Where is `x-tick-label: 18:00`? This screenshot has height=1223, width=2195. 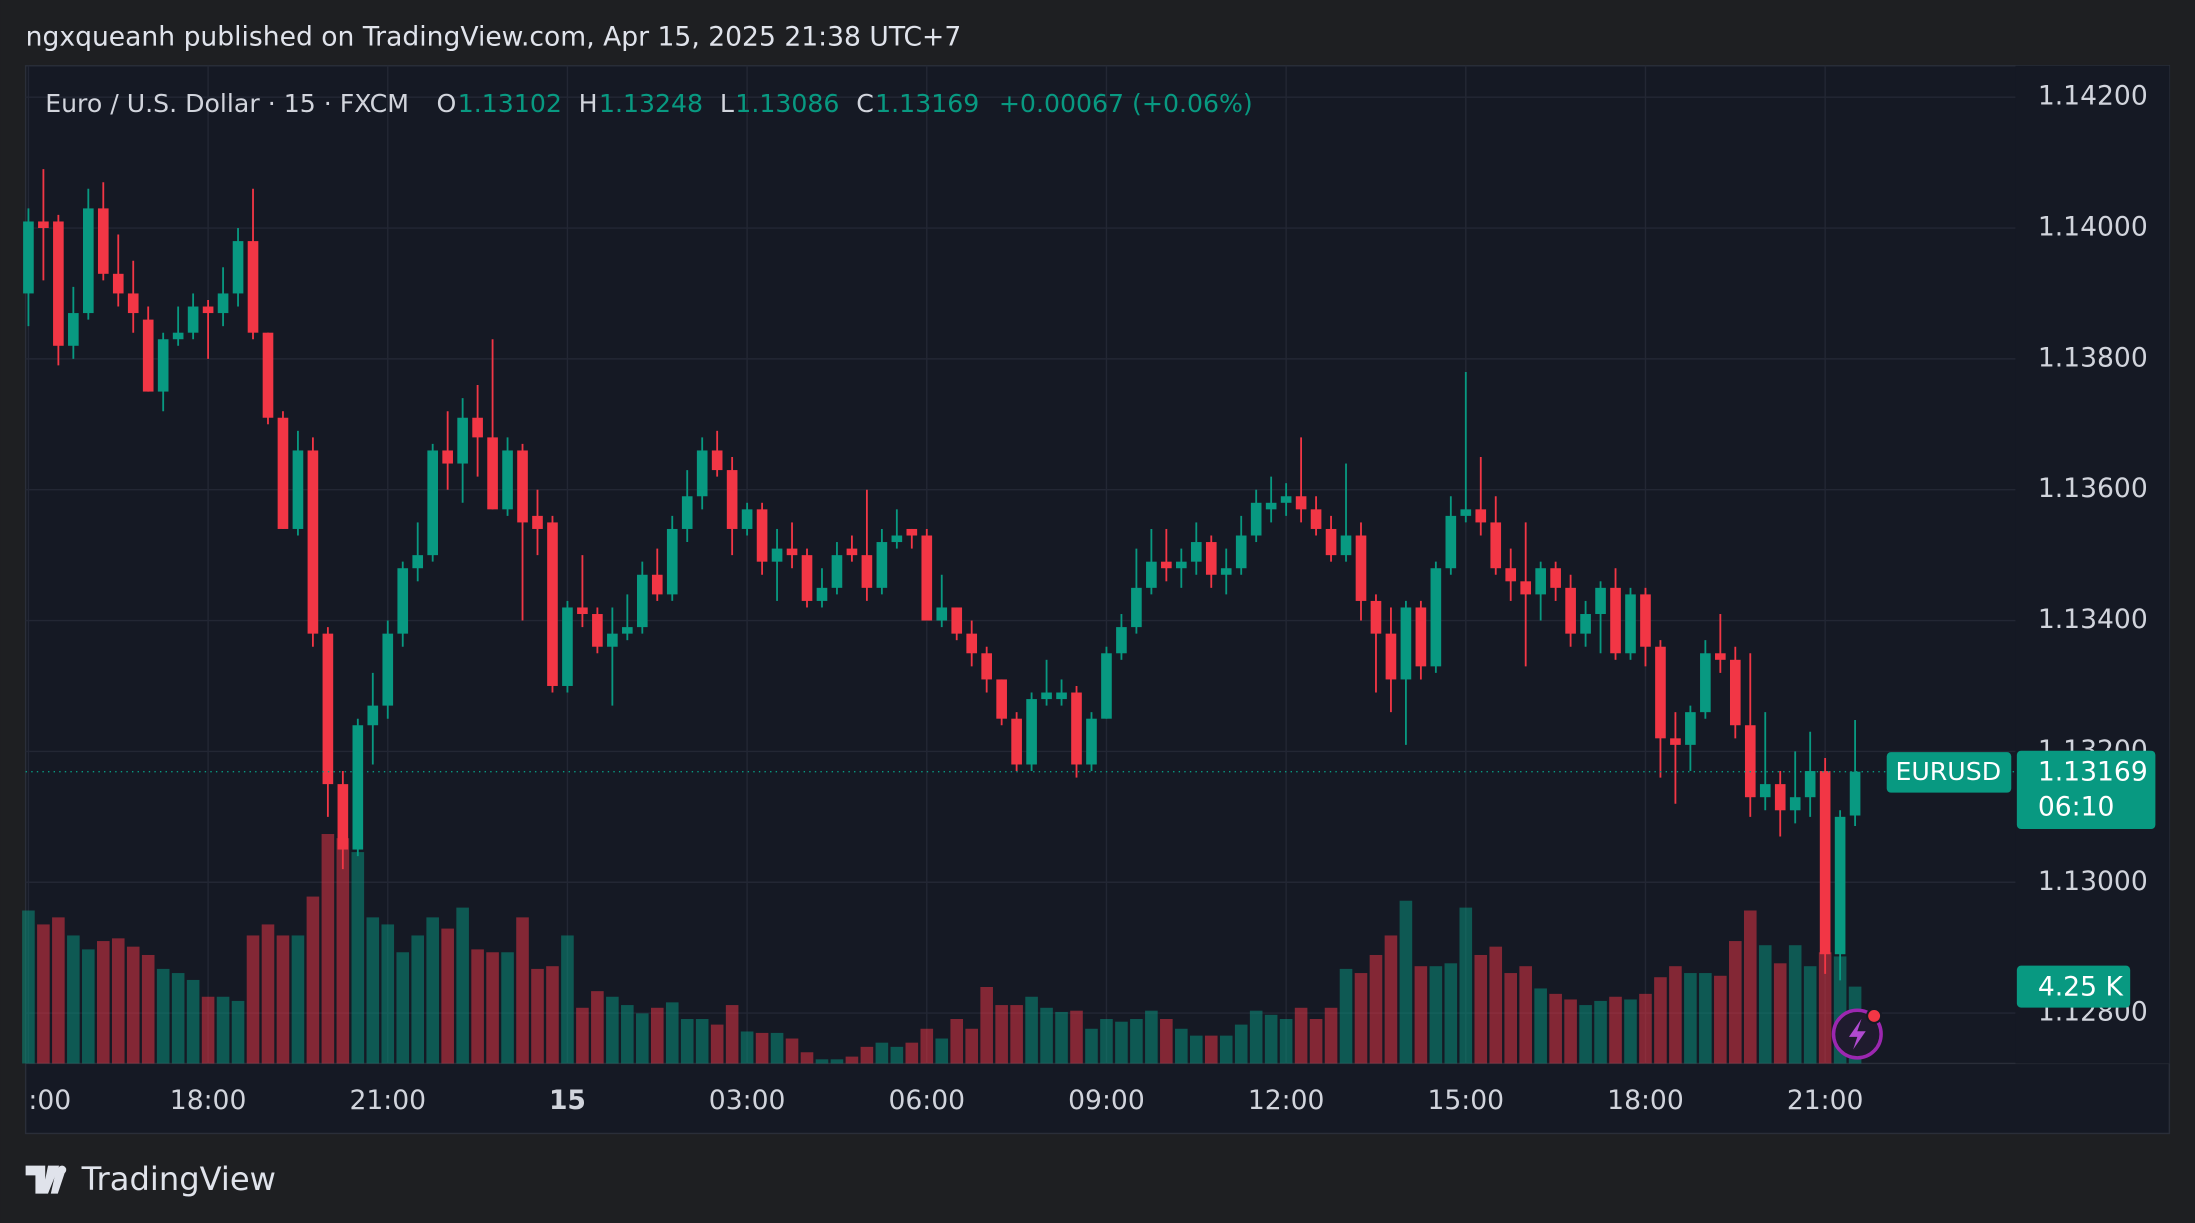
x-tick-label: 18:00 is located at coordinates (1645, 1100).